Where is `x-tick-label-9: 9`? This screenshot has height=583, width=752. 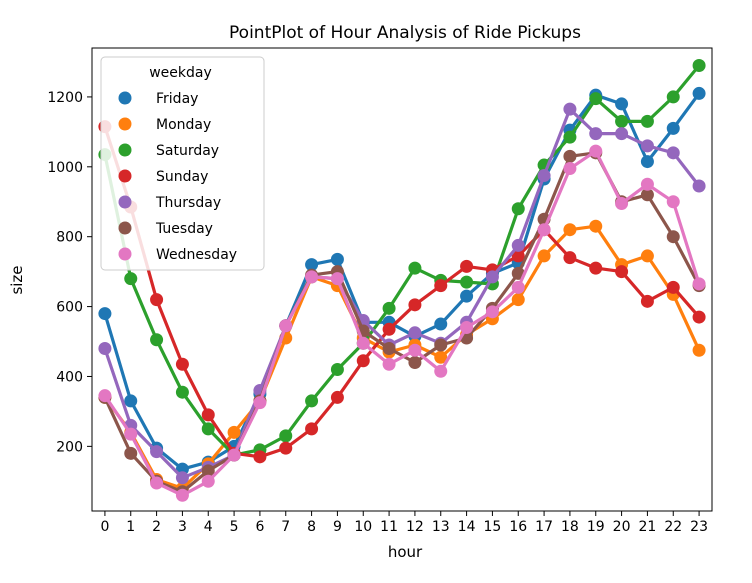
x-tick-label-9: 9 is located at coordinates (337, 527).